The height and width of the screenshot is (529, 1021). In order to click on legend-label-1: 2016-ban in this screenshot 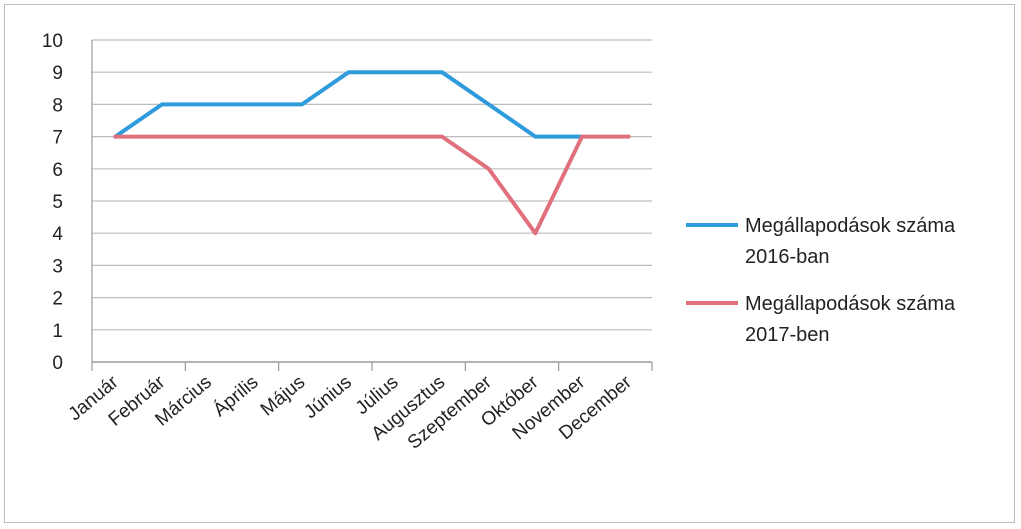, I will do `click(787, 257)`.